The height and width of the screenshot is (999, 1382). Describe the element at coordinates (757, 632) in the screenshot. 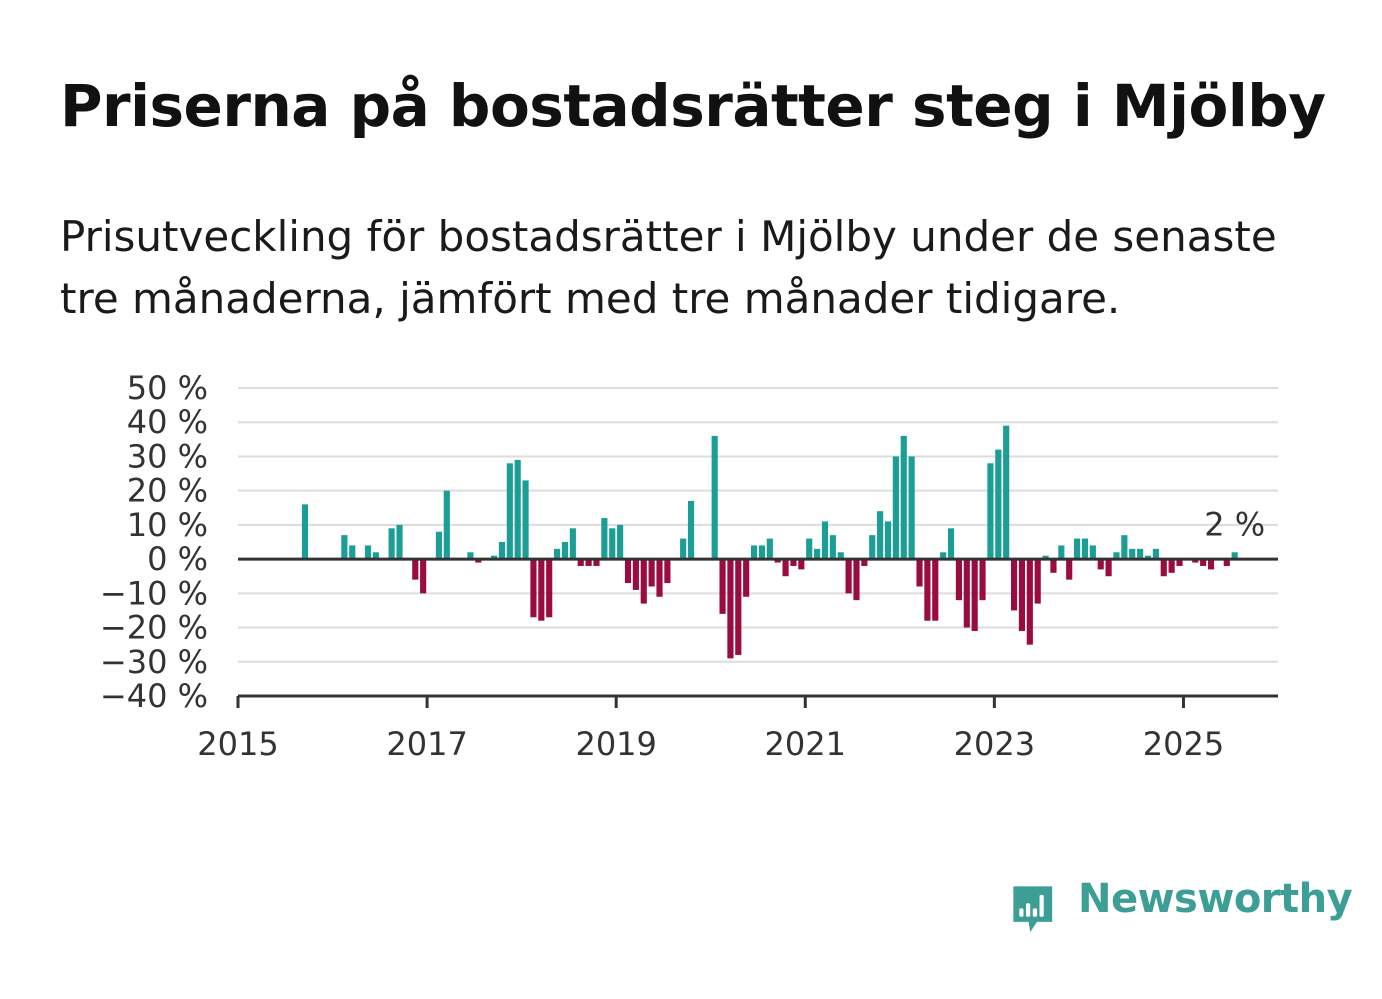

I see `axes` at that location.